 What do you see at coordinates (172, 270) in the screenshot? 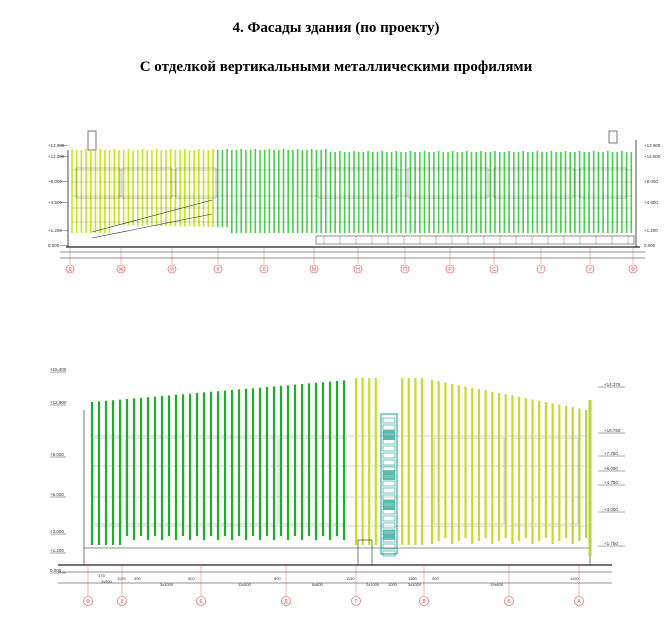
I see `axis-label: И` at bounding box center [172, 270].